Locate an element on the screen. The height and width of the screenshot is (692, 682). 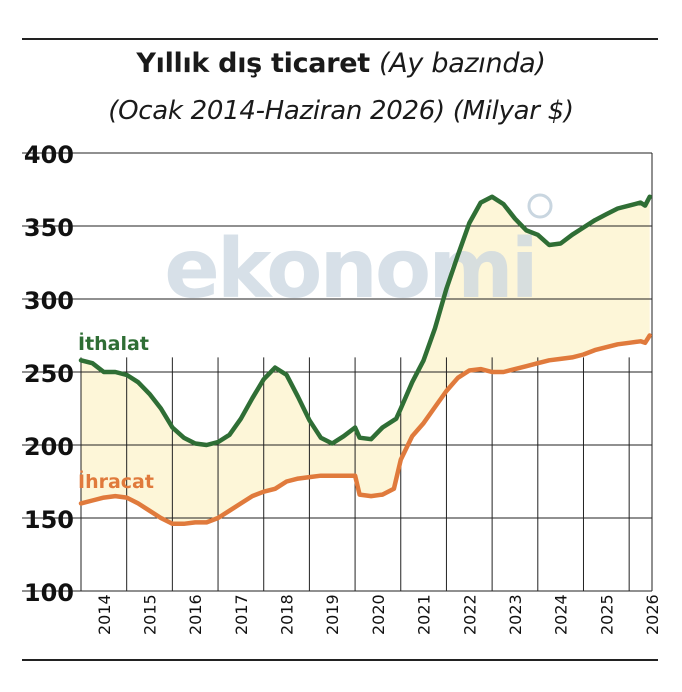
title-note: (Ay bazında) is located at coordinates (462, 63).